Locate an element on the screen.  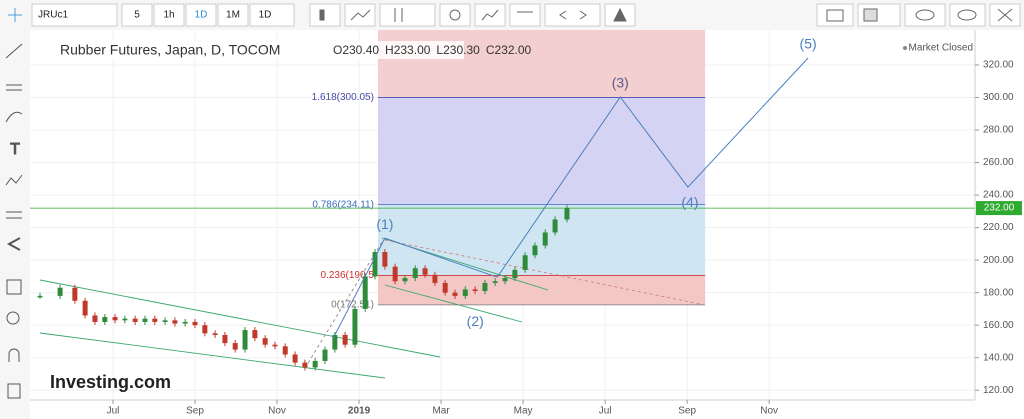
y-tick-label: 180.00 is located at coordinates (998, 292).